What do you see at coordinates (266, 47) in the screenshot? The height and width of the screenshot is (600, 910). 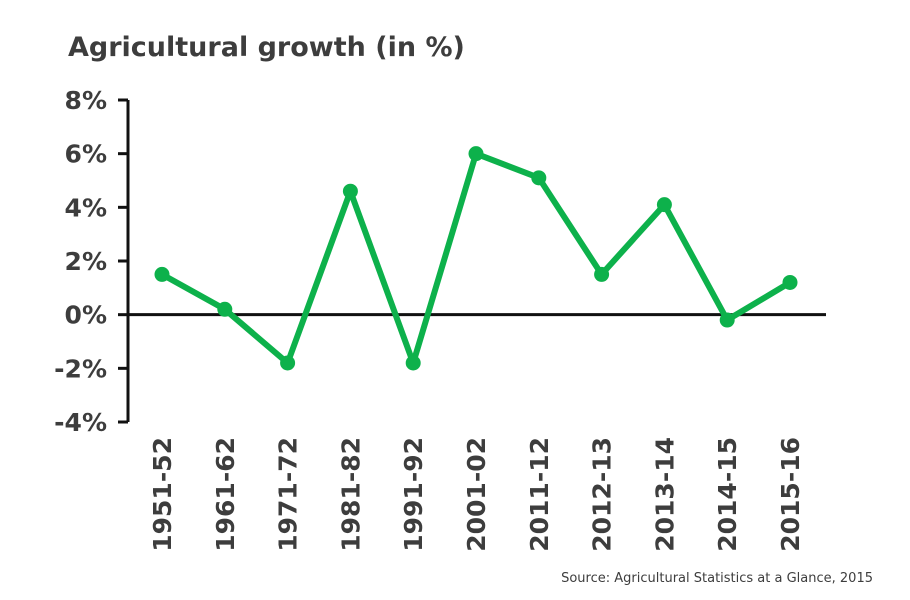 I see `chart-title: Agricultural growth (in %)` at bounding box center [266, 47].